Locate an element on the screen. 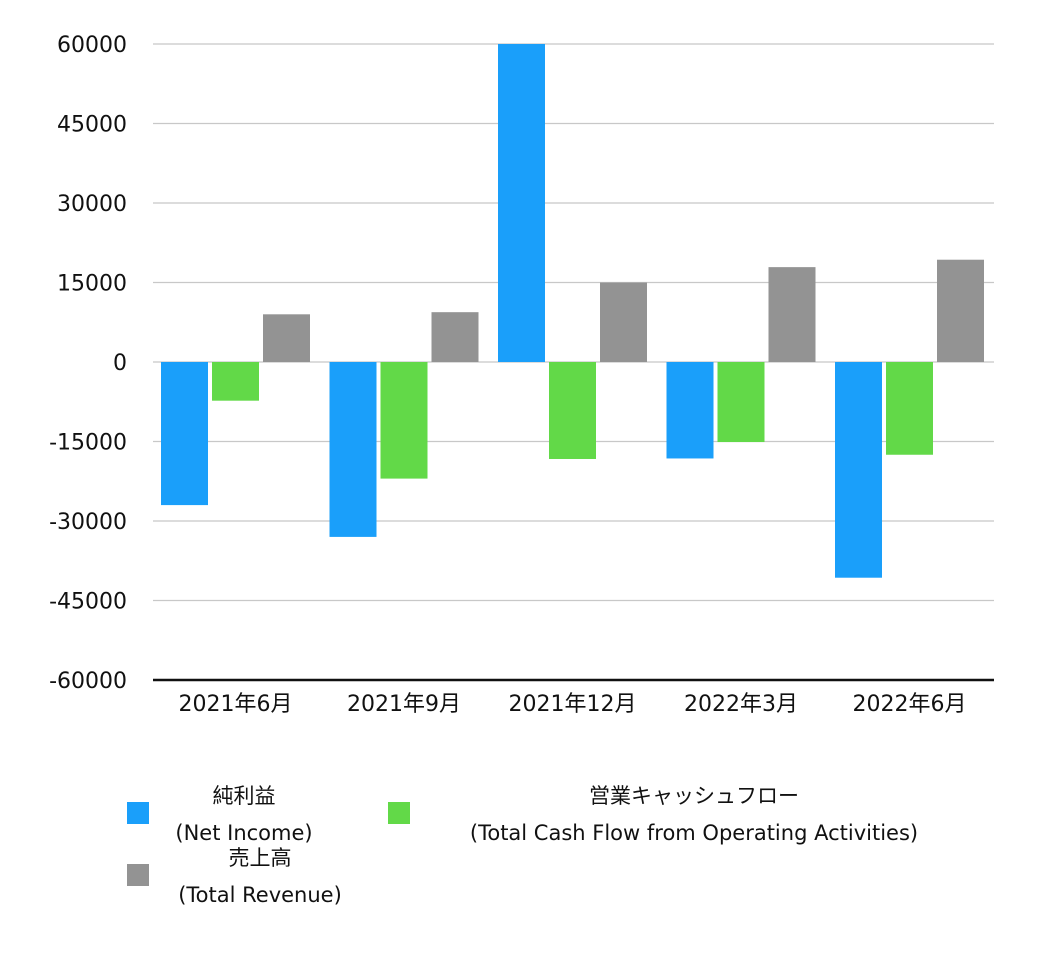  x-tick-label: 2021年12月 is located at coordinates (573, 704).